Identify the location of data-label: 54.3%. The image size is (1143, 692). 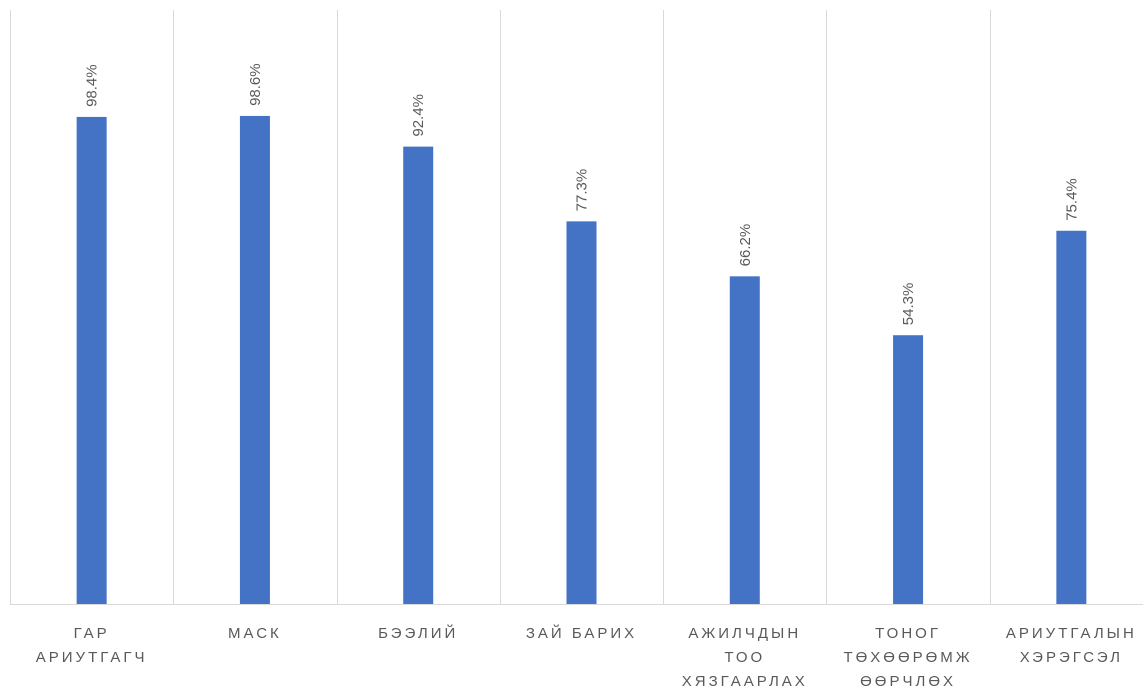
(908, 304).